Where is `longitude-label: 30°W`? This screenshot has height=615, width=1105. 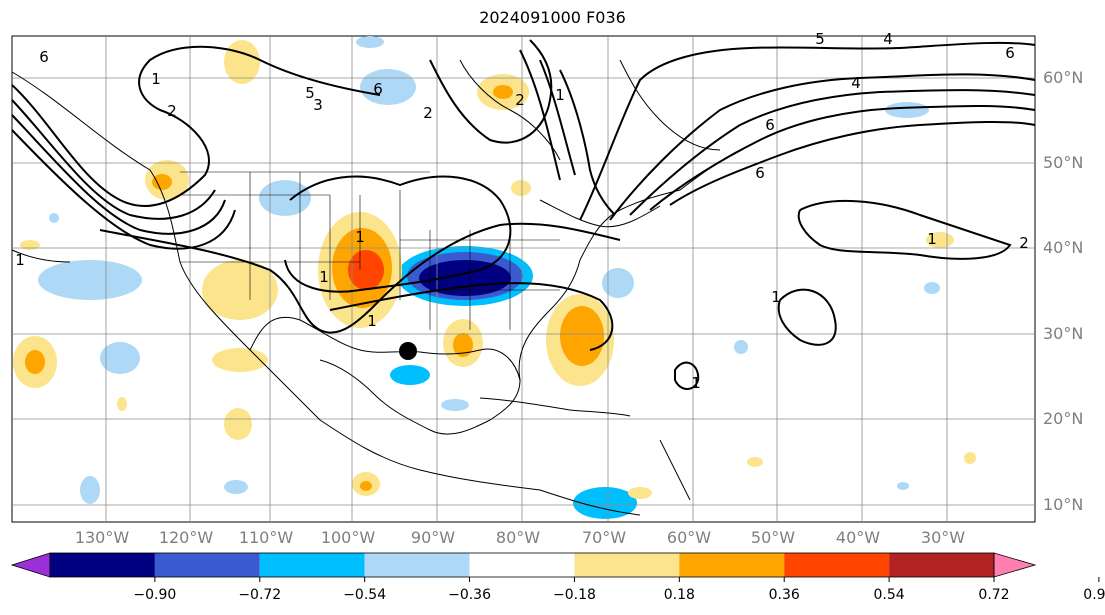 longitude-label: 30°W is located at coordinates (943, 537).